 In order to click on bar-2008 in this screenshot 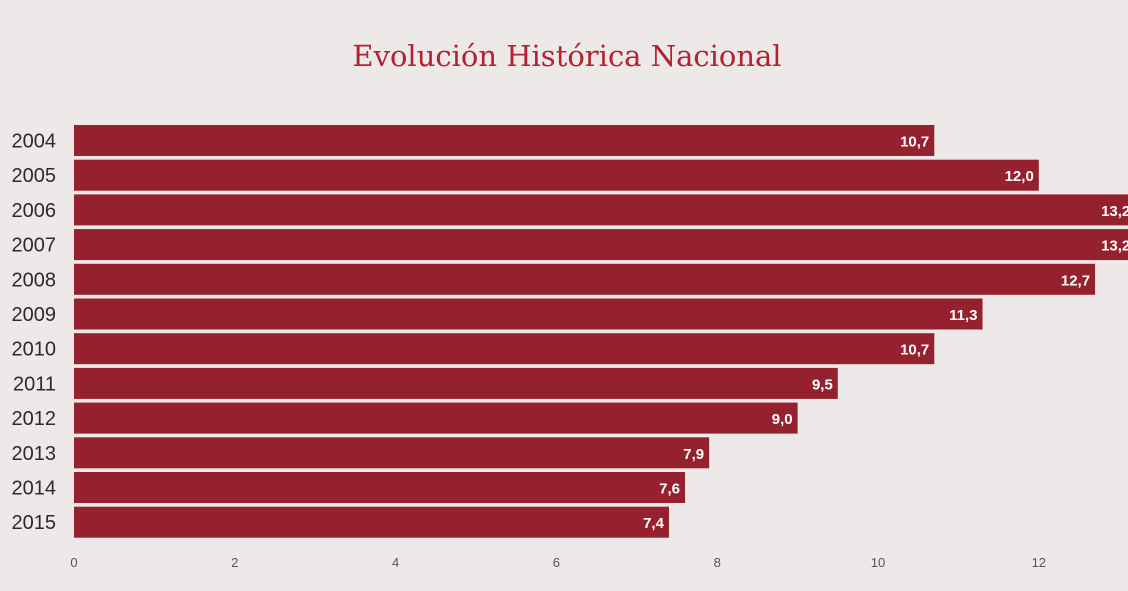, I will do `click(585, 279)`.